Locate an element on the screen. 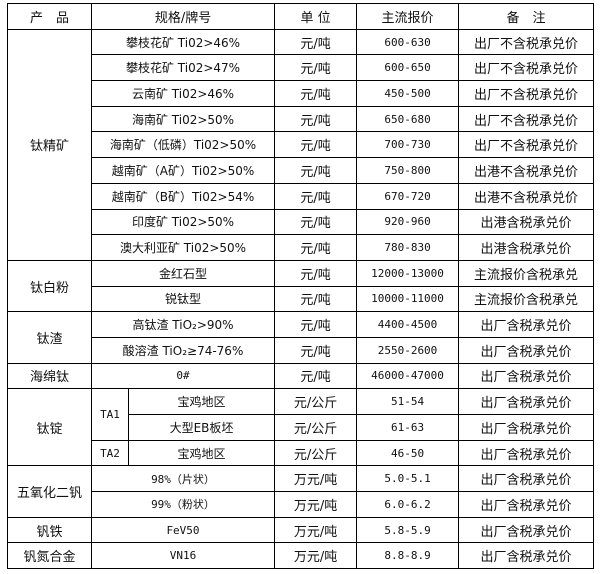 The image size is (600, 574). product-name: 五氧化二钒 is located at coordinates (49, 491).